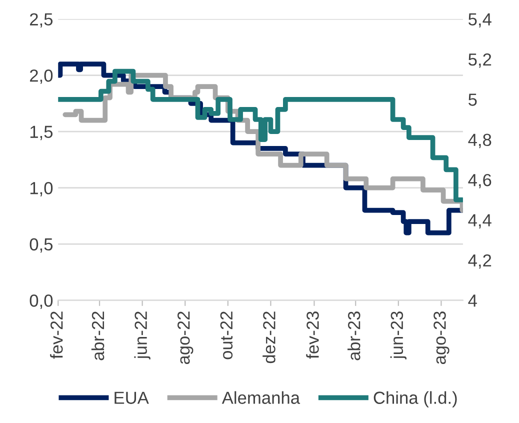 This screenshot has height=423, width=519. Describe the element at coordinates (261, 397) in the screenshot. I see `legend-label: Alemanha` at that location.